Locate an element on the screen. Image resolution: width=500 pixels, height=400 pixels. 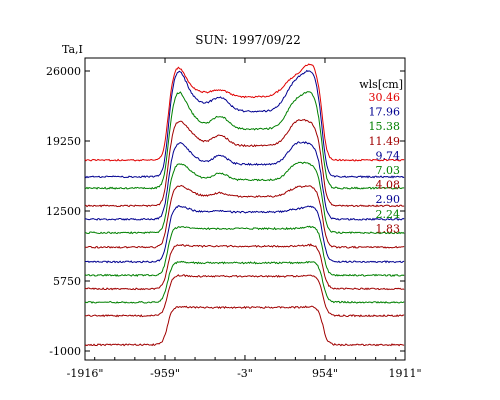
x-tick-label: 1911" is located at coordinates (404, 373).